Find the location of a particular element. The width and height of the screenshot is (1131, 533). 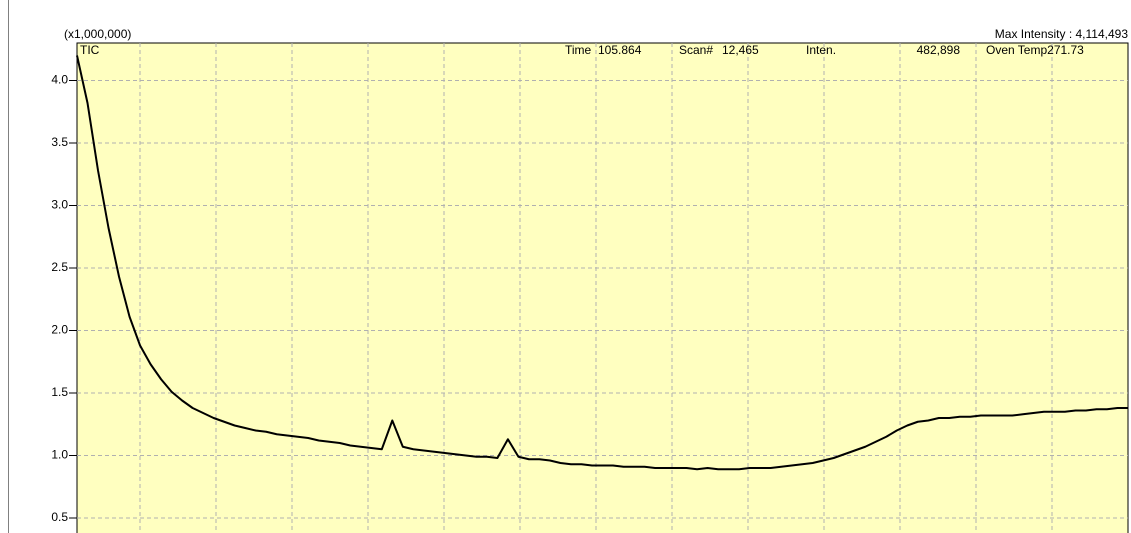

y-tick-label: 3.0 is located at coordinates (59, 205).